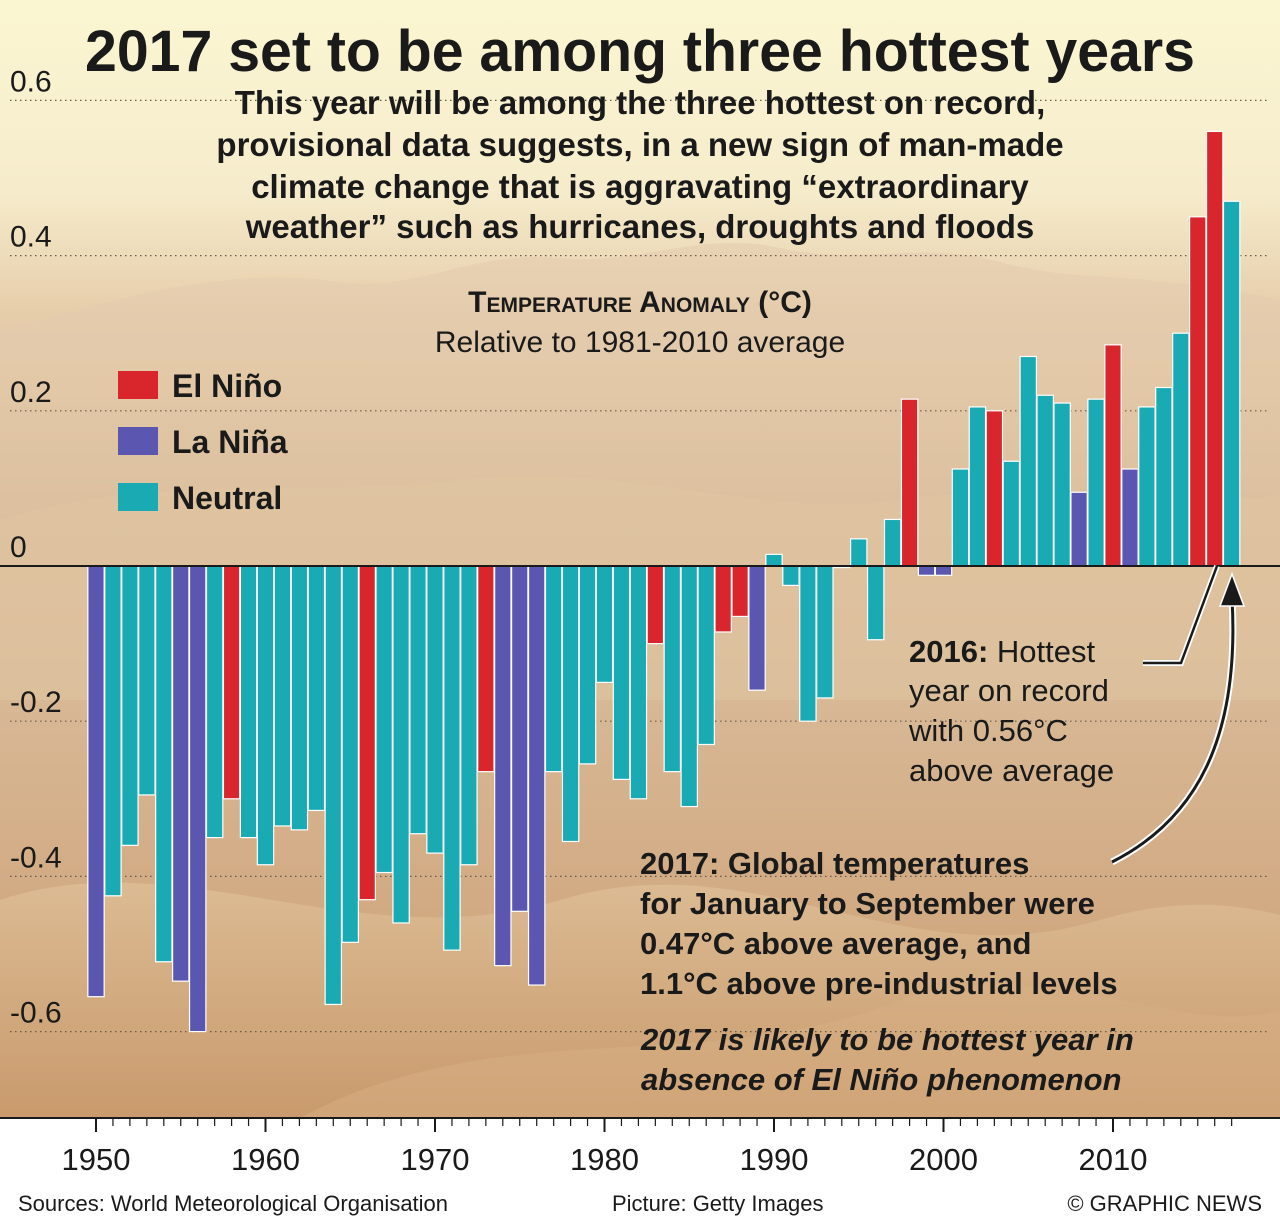  I want to click on bar-1991, so click(791, 575).